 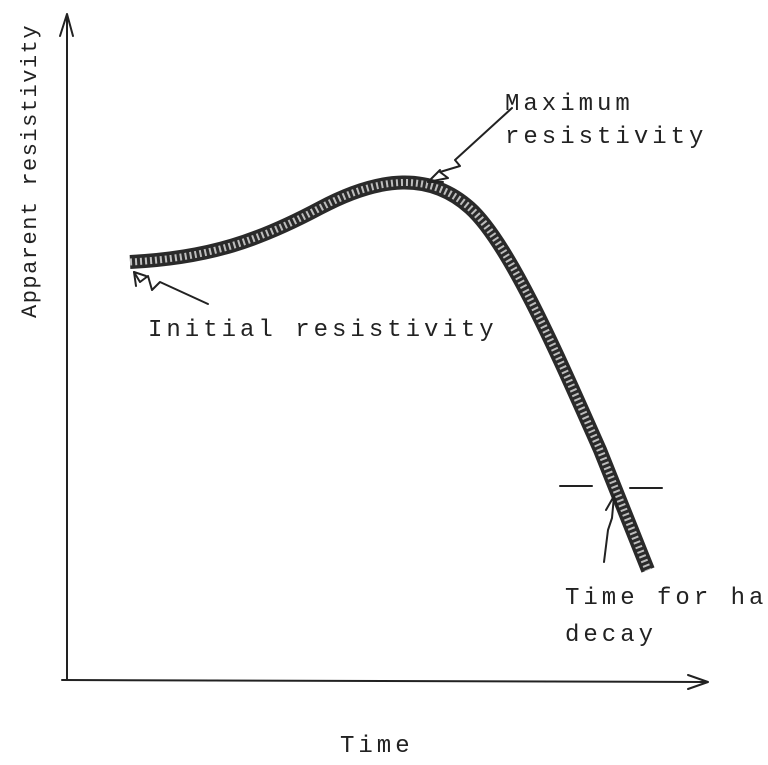 I want to click on maximum-arrow, so click(x=470, y=145).